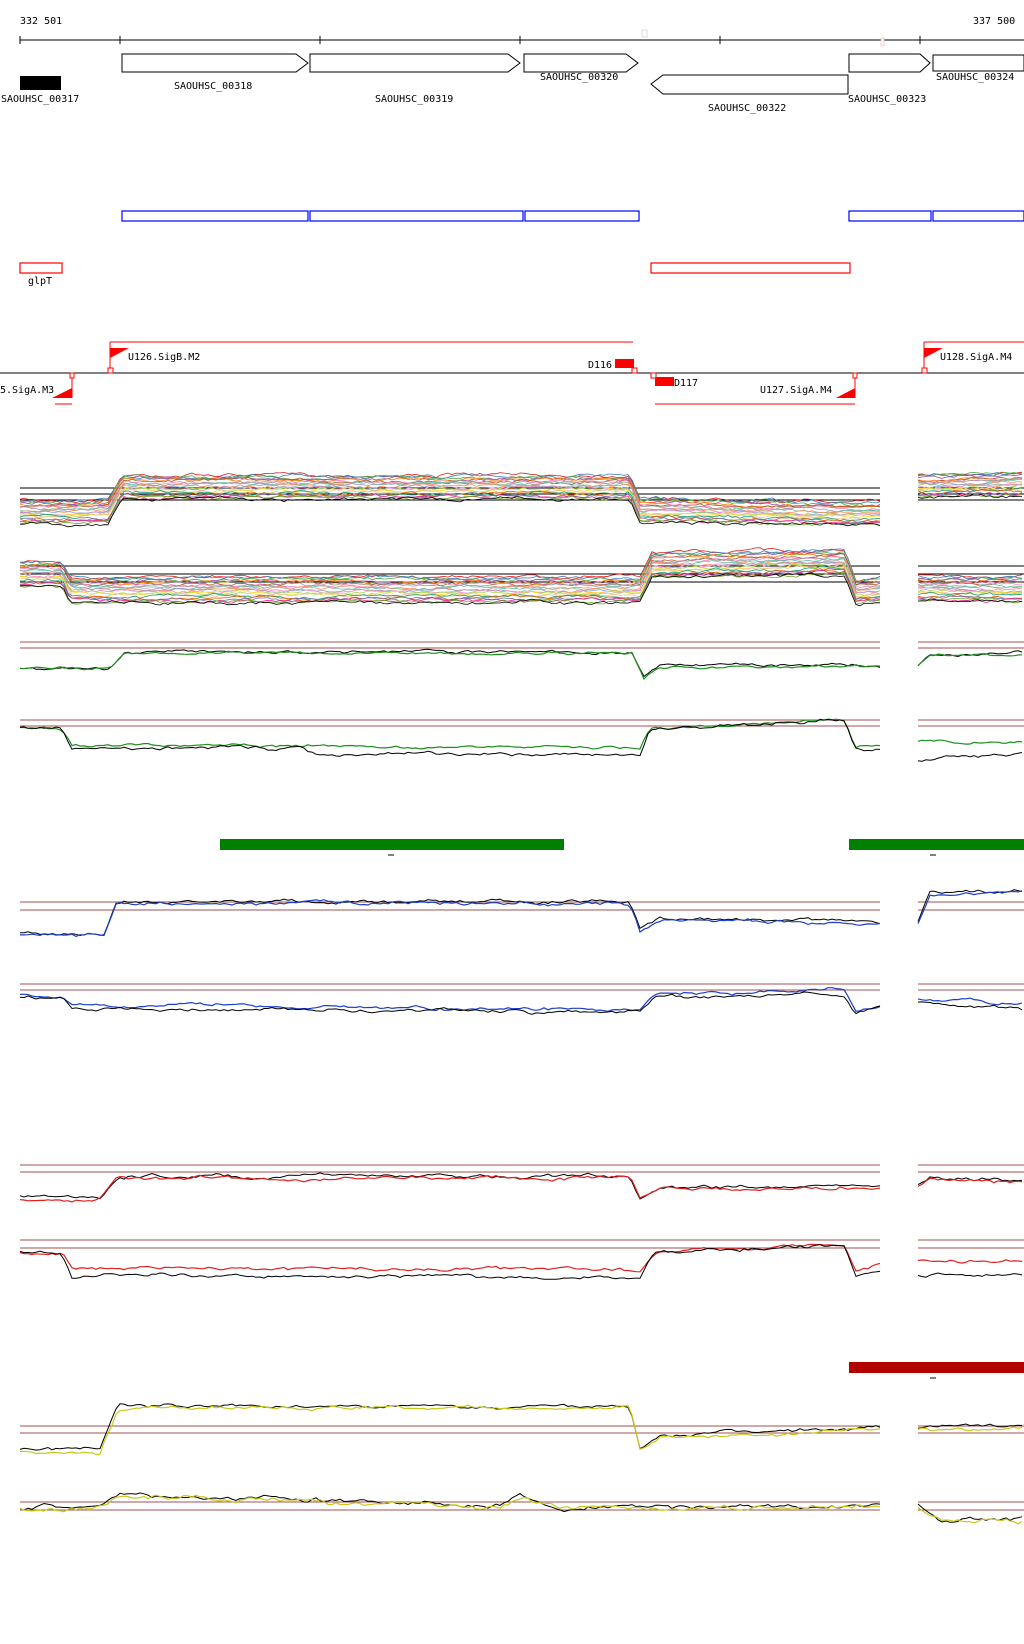 This screenshot has height=1644, width=1024. Describe the element at coordinates (521, 31) in the screenshot. I see `coordinate-ruler: 332 501 337 500` at that location.